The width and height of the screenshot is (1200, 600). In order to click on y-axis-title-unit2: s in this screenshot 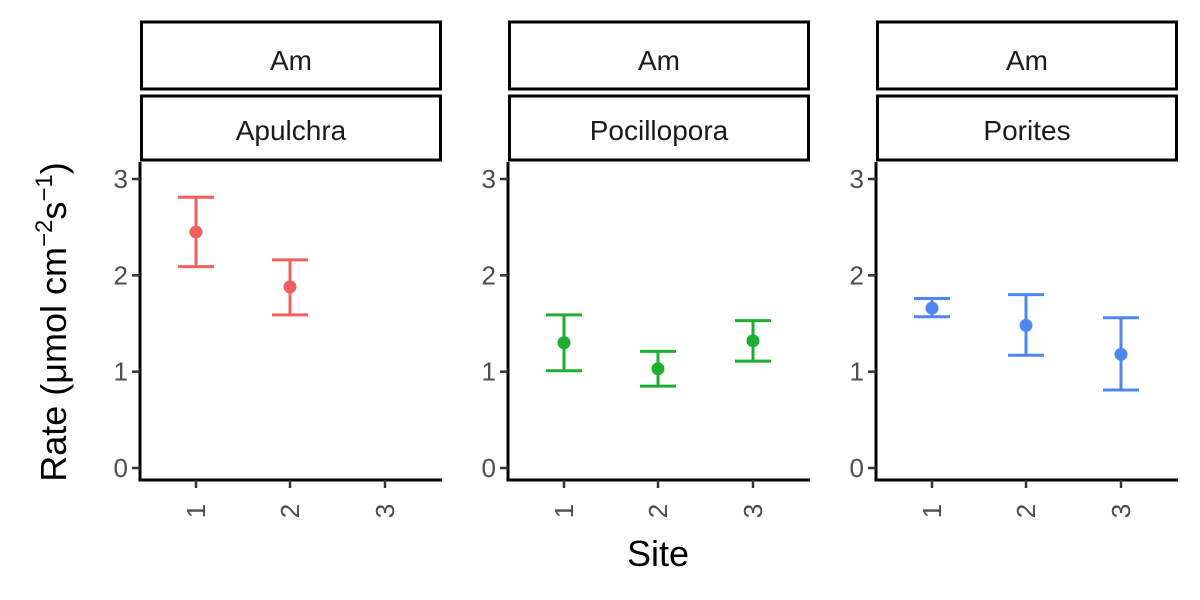, I will do `click(53, 211)`.